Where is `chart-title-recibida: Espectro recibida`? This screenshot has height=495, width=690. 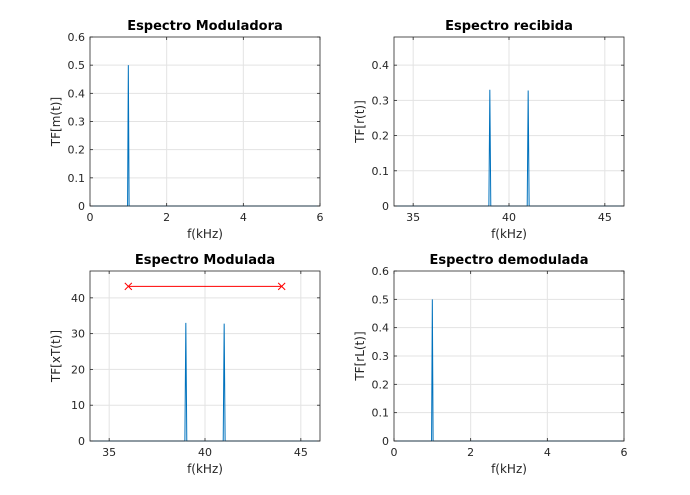
chart-title-recibida: Espectro recibida is located at coordinates (509, 26).